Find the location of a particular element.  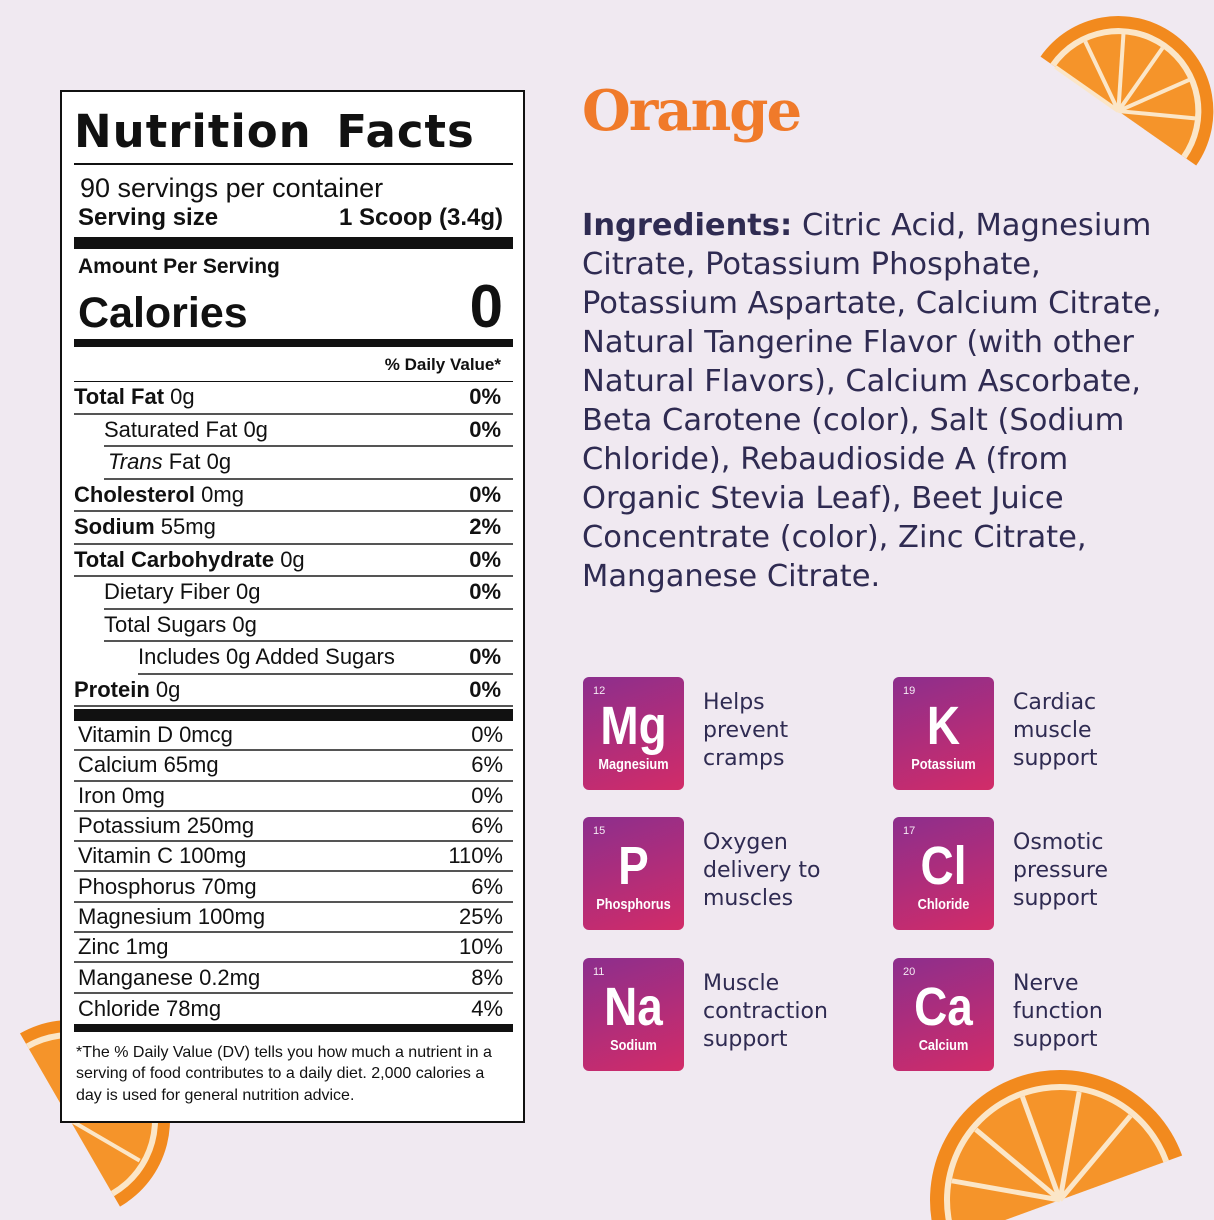

element-benefit: Muscle contraction support is located at coordinates (765, 1011).